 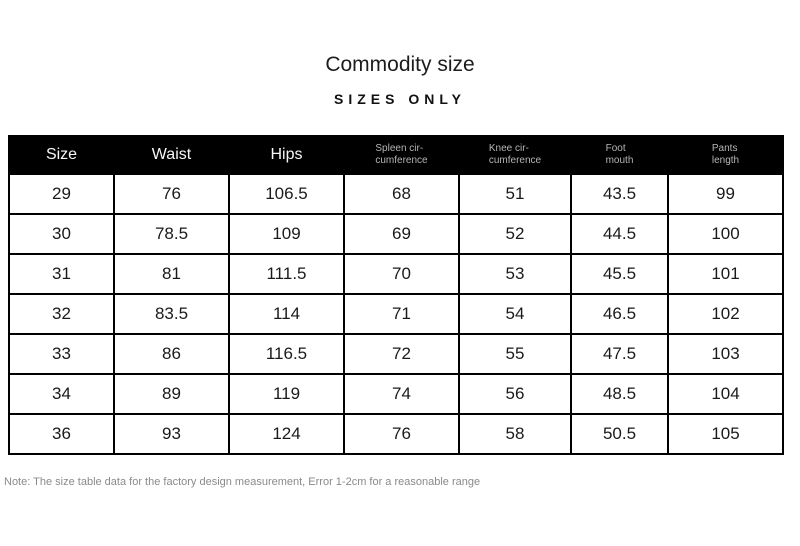 I want to click on column-header-label: Waist, so click(x=171, y=154).